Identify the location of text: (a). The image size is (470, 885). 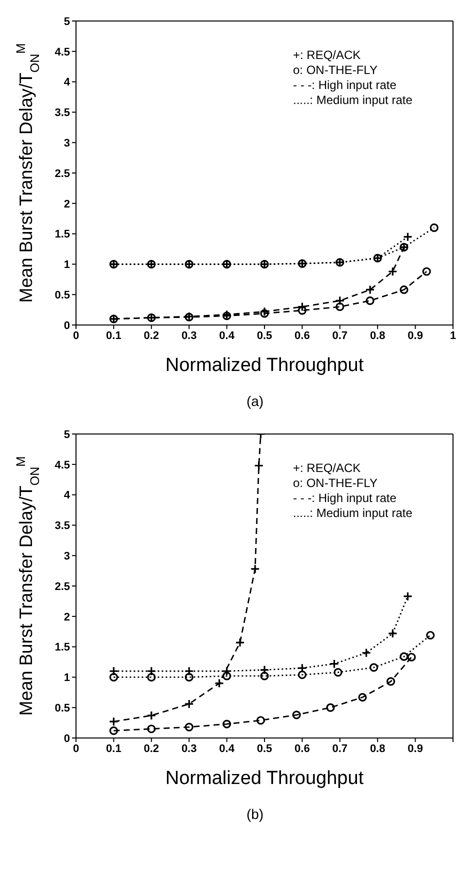
(255, 401).